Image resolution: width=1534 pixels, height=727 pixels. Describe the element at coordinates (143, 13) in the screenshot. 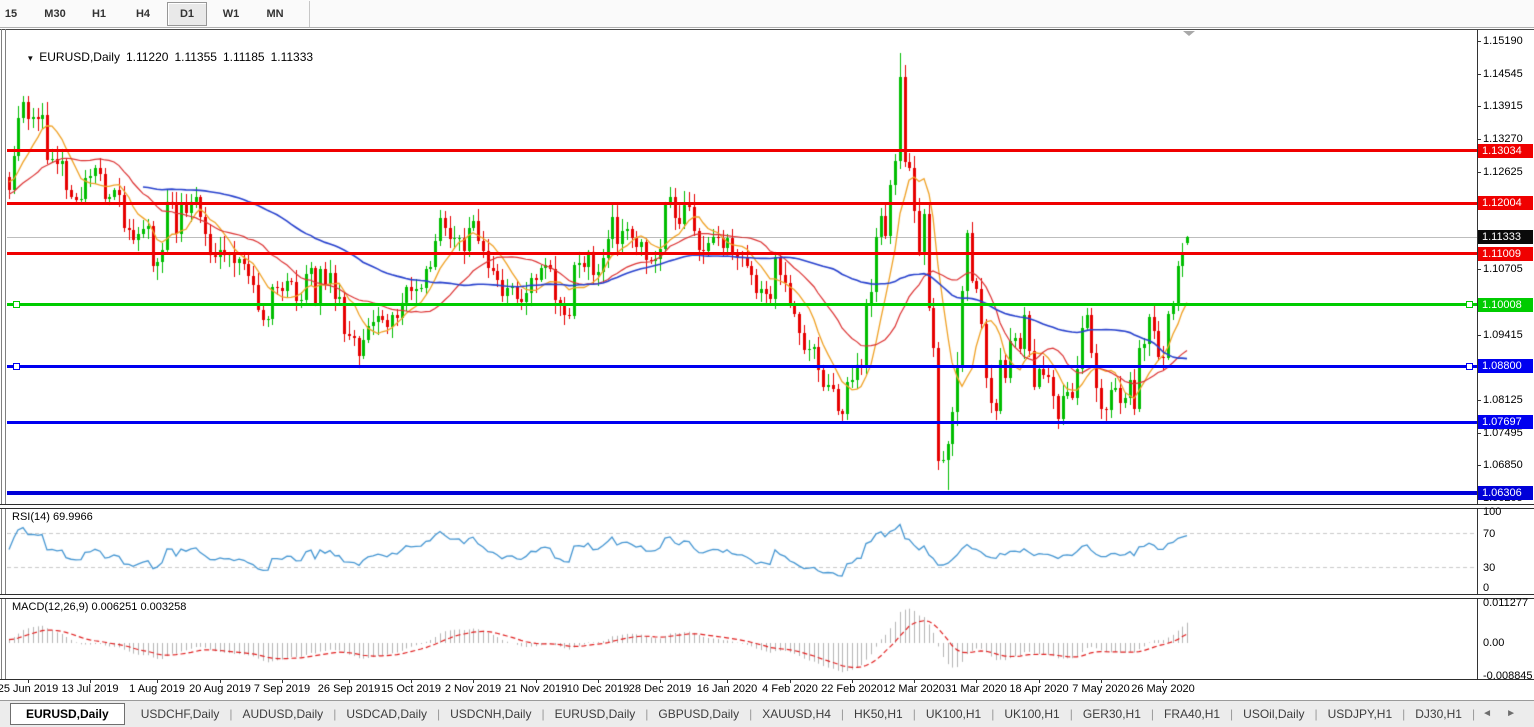

I see `timeframe-button-H4: H4` at that location.